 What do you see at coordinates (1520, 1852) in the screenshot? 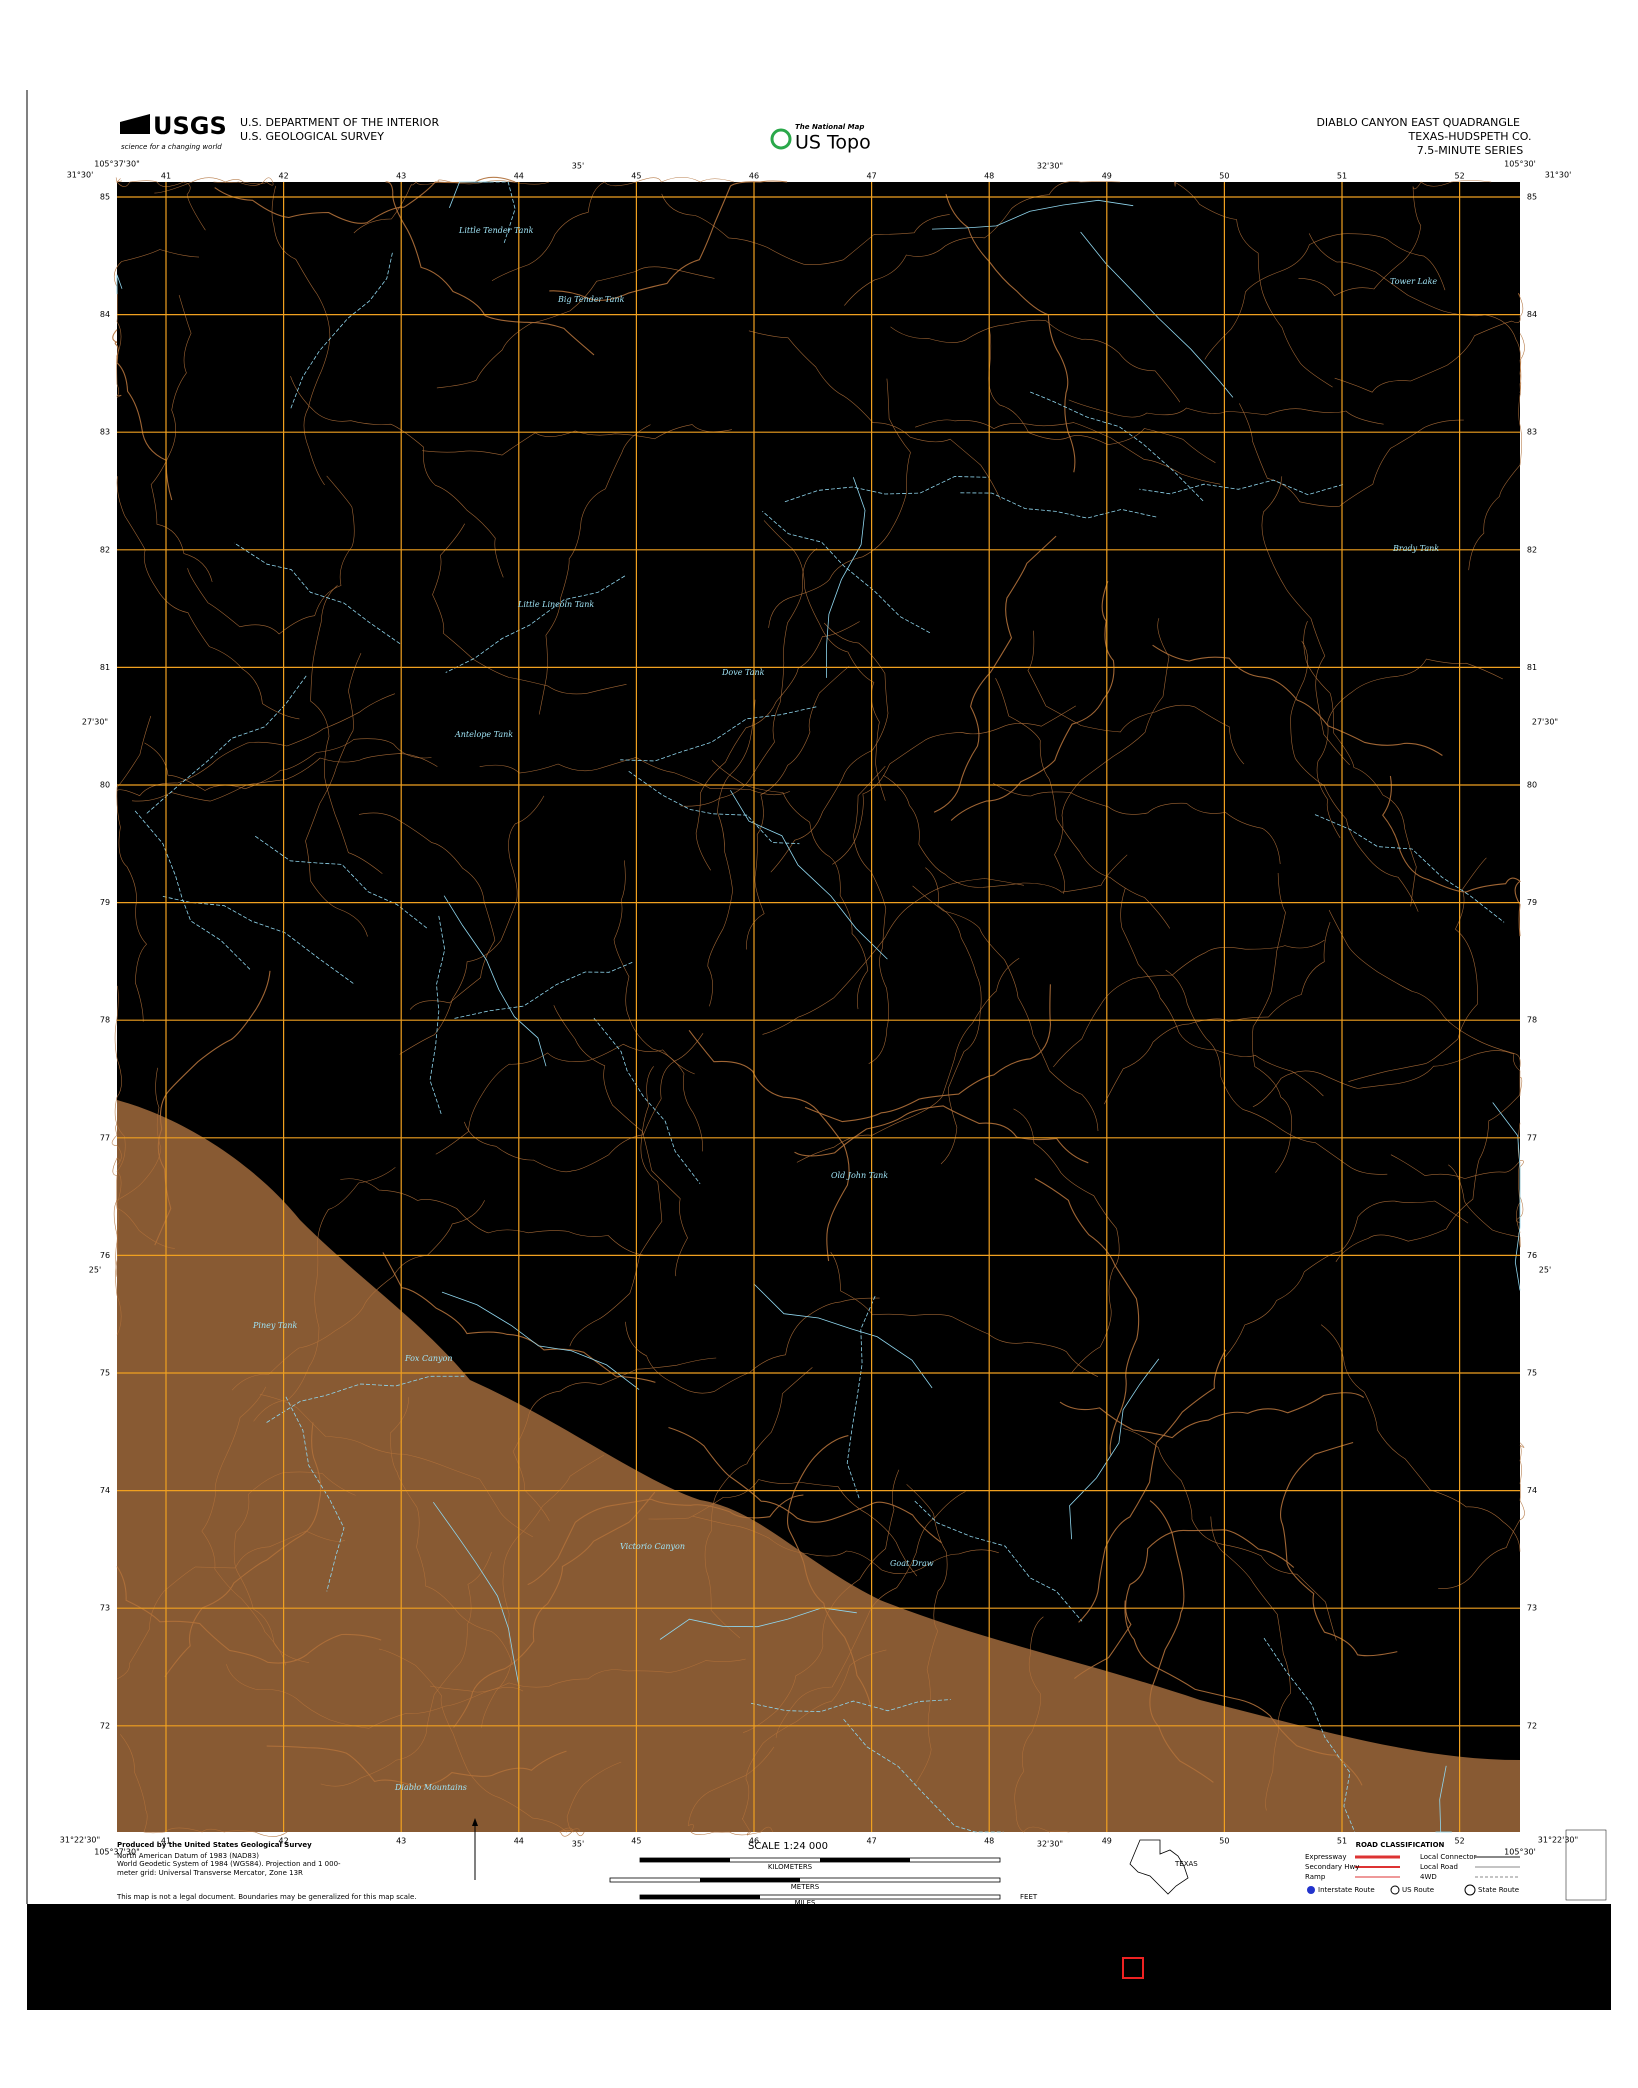
I see `coord: 105°30'` at bounding box center [1520, 1852].